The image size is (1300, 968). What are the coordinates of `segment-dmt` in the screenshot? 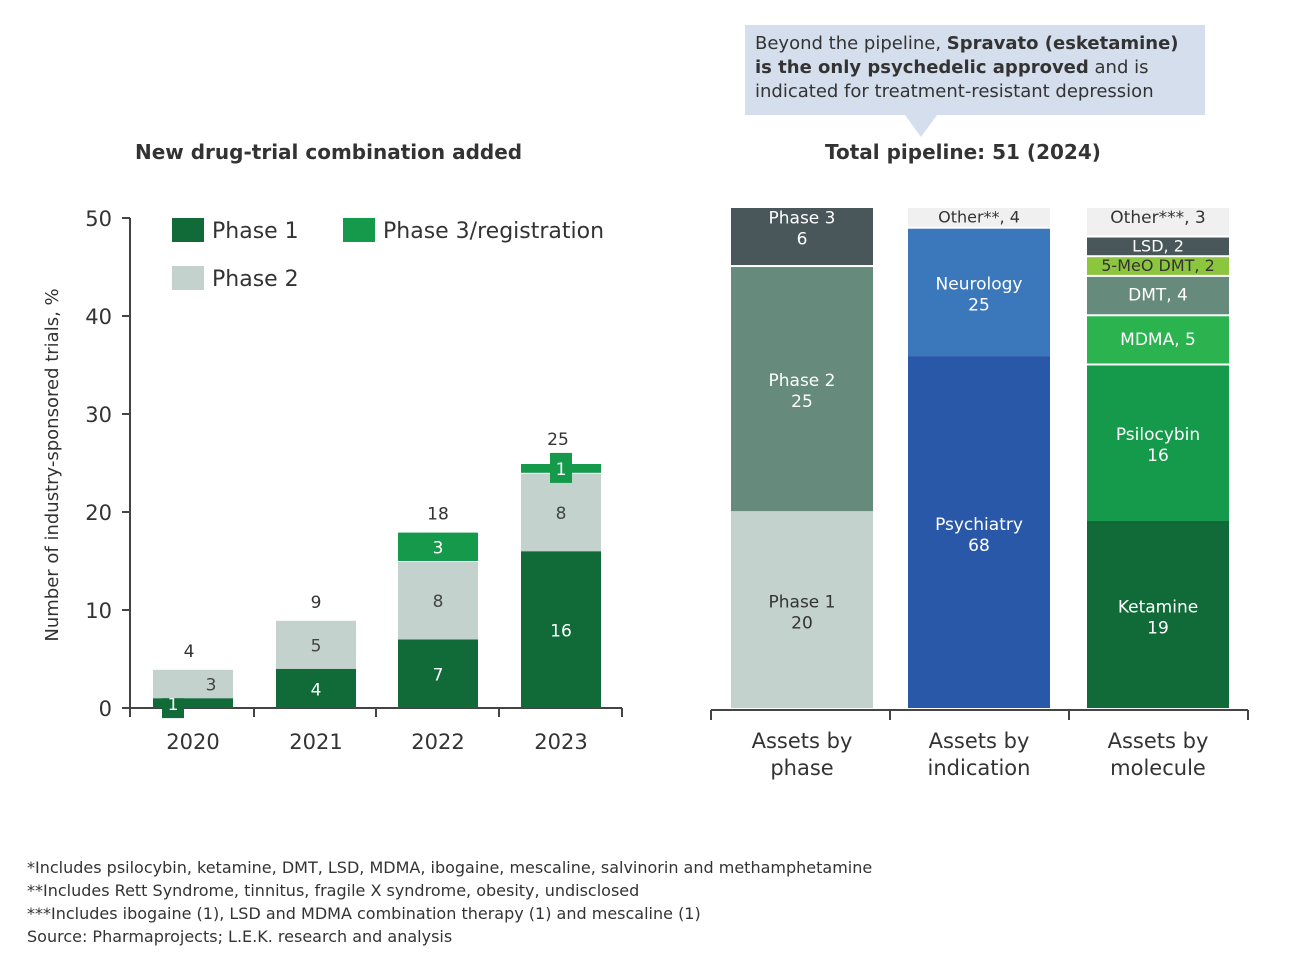 It's located at (1158, 295).